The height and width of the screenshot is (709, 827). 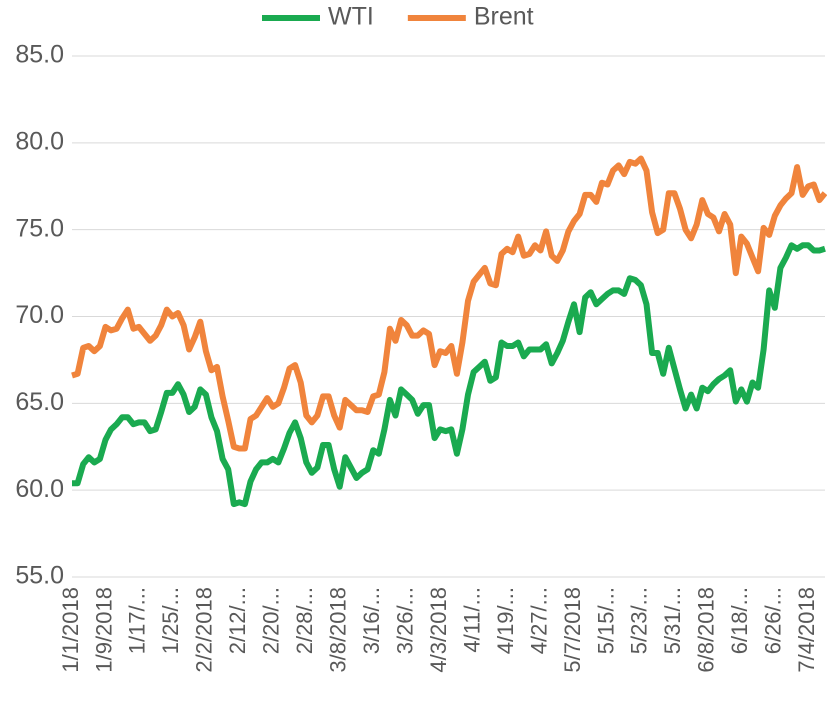 What do you see at coordinates (39, 489) in the screenshot?
I see `y-tick-label: 60.0` at bounding box center [39, 489].